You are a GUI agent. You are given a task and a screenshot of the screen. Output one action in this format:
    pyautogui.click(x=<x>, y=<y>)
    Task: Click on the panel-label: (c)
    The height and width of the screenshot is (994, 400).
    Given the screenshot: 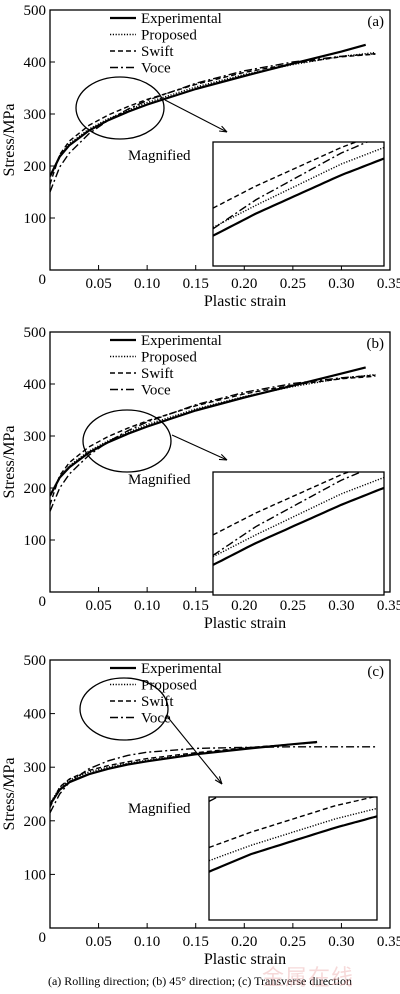 What is the action you would take?
    pyautogui.click(x=375, y=672)
    